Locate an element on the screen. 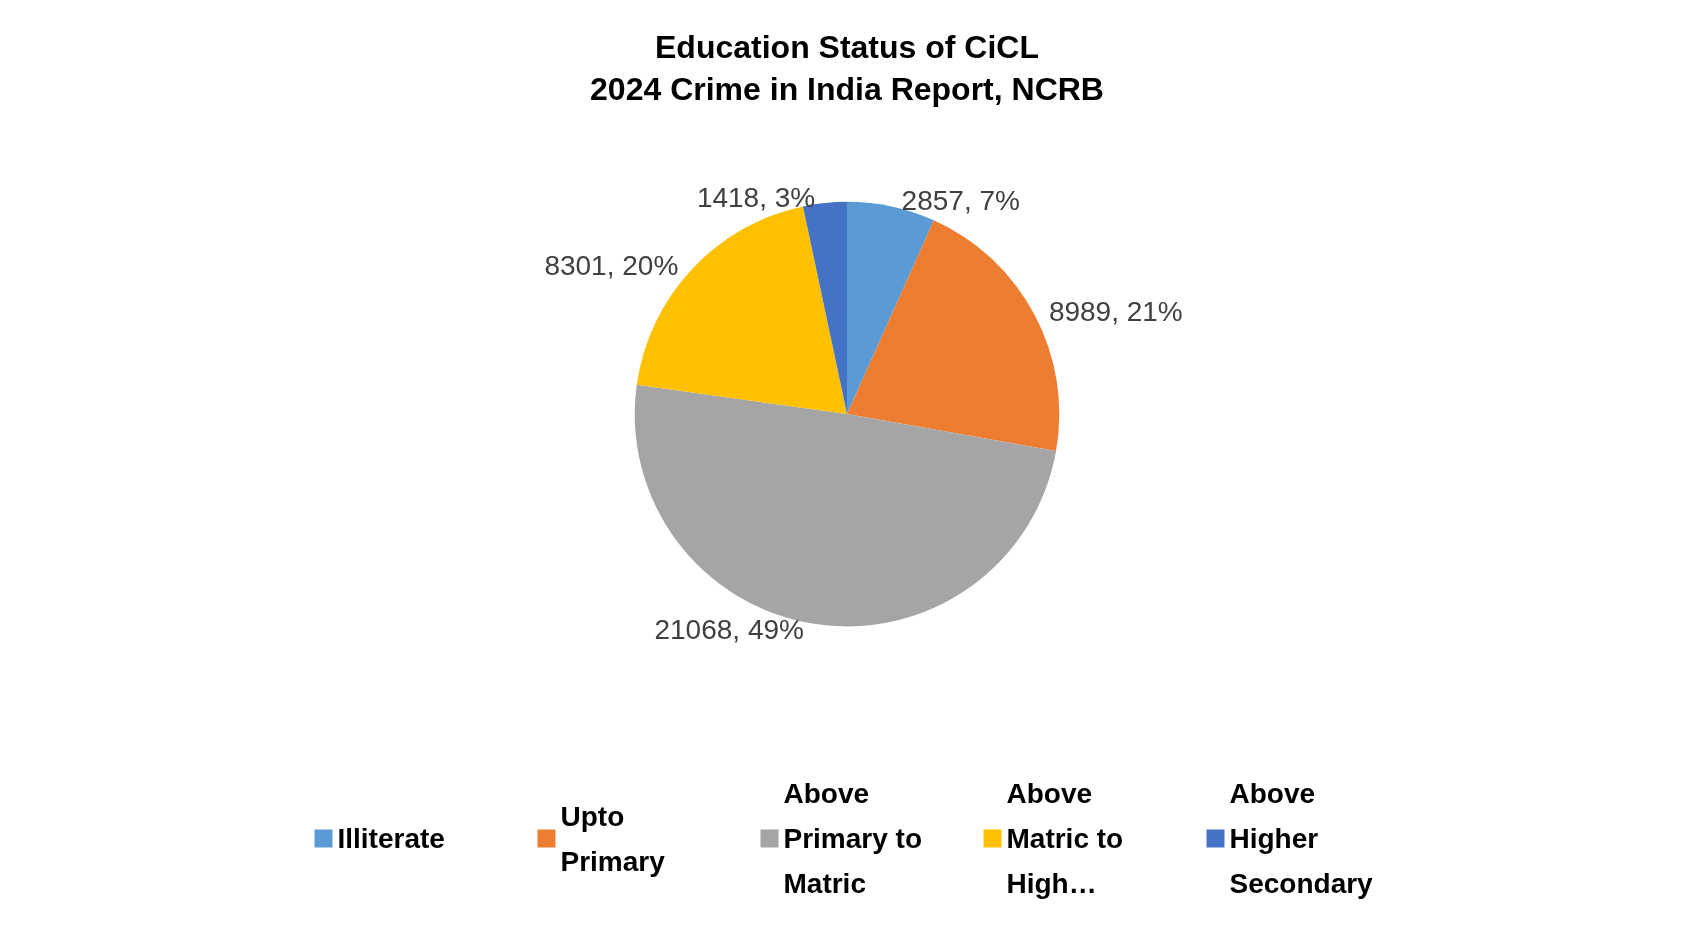 The height and width of the screenshot is (939, 1694). legend-label: Upto Primary is located at coordinates (613, 838).